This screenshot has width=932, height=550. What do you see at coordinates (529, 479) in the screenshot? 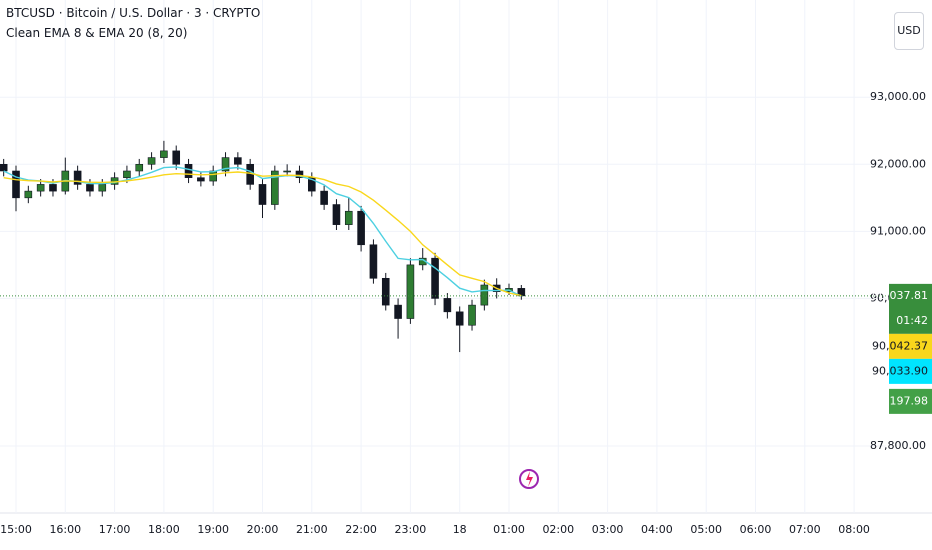
I see `logo-icon` at bounding box center [529, 479].